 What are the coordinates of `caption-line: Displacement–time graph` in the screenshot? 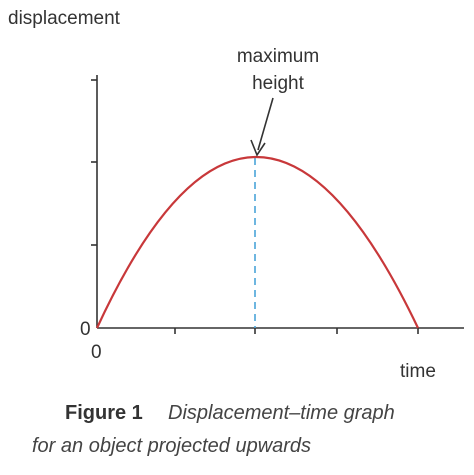 It's located at (281, 413).